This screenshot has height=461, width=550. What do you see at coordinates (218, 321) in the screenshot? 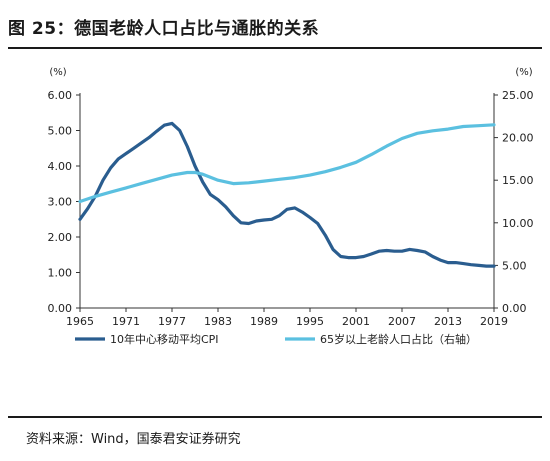
I see `x-tick-label: 1983` at bounding box center [218, 321].